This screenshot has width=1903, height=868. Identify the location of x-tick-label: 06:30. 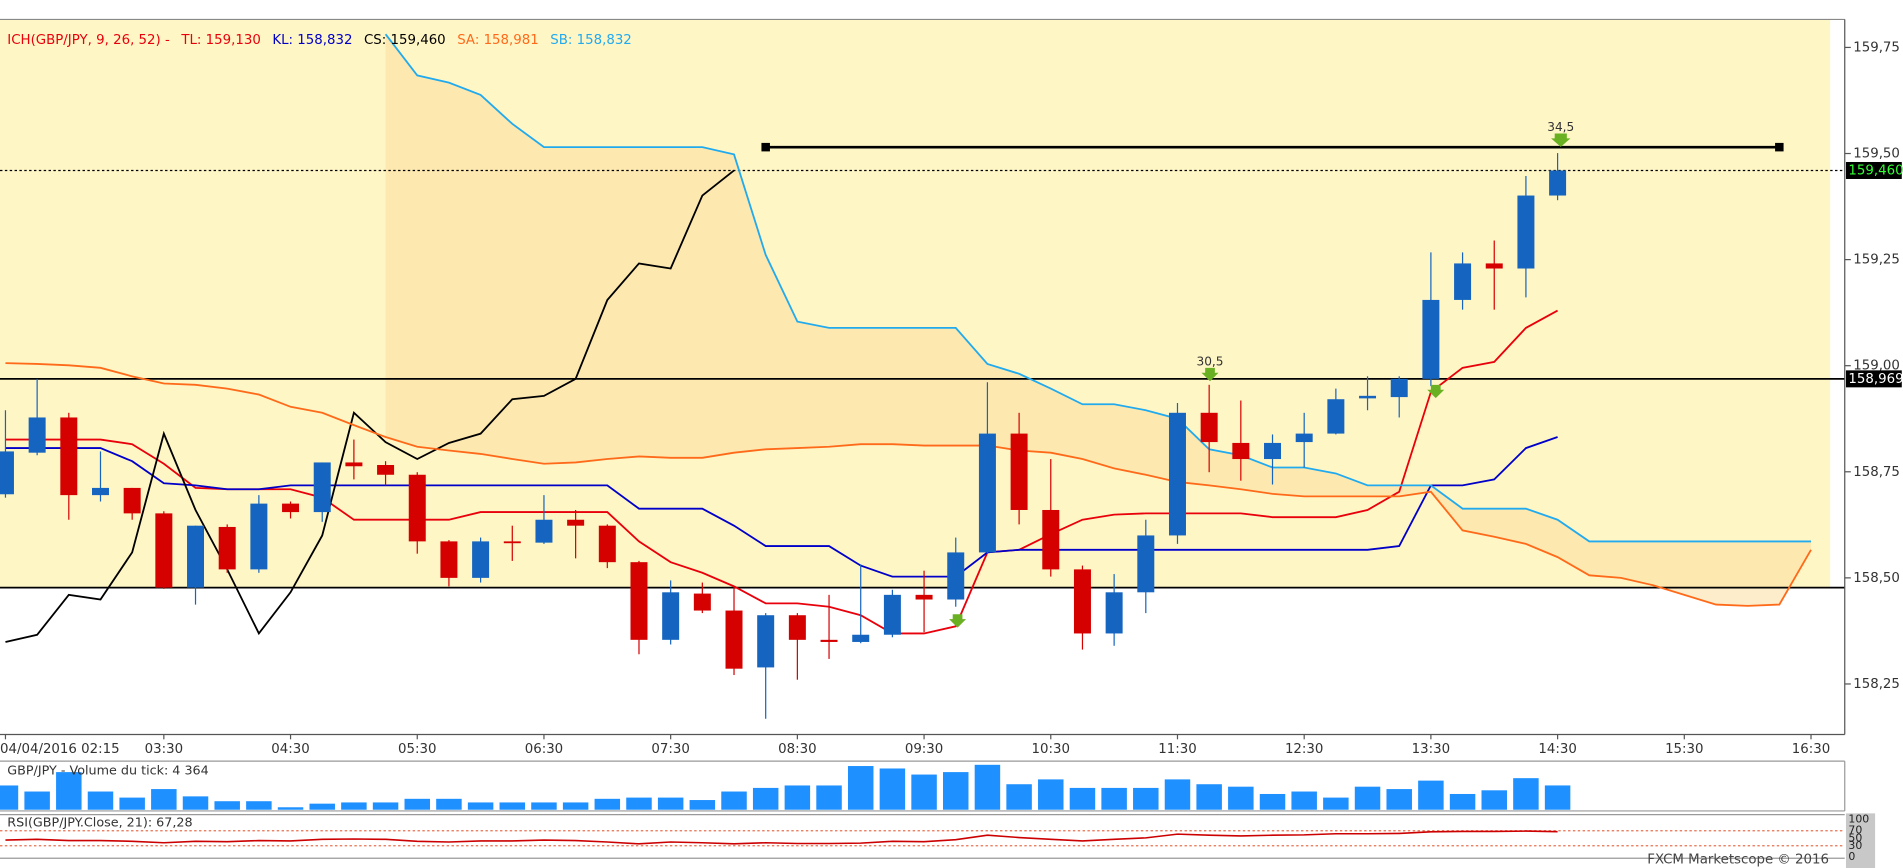
(544, 749).